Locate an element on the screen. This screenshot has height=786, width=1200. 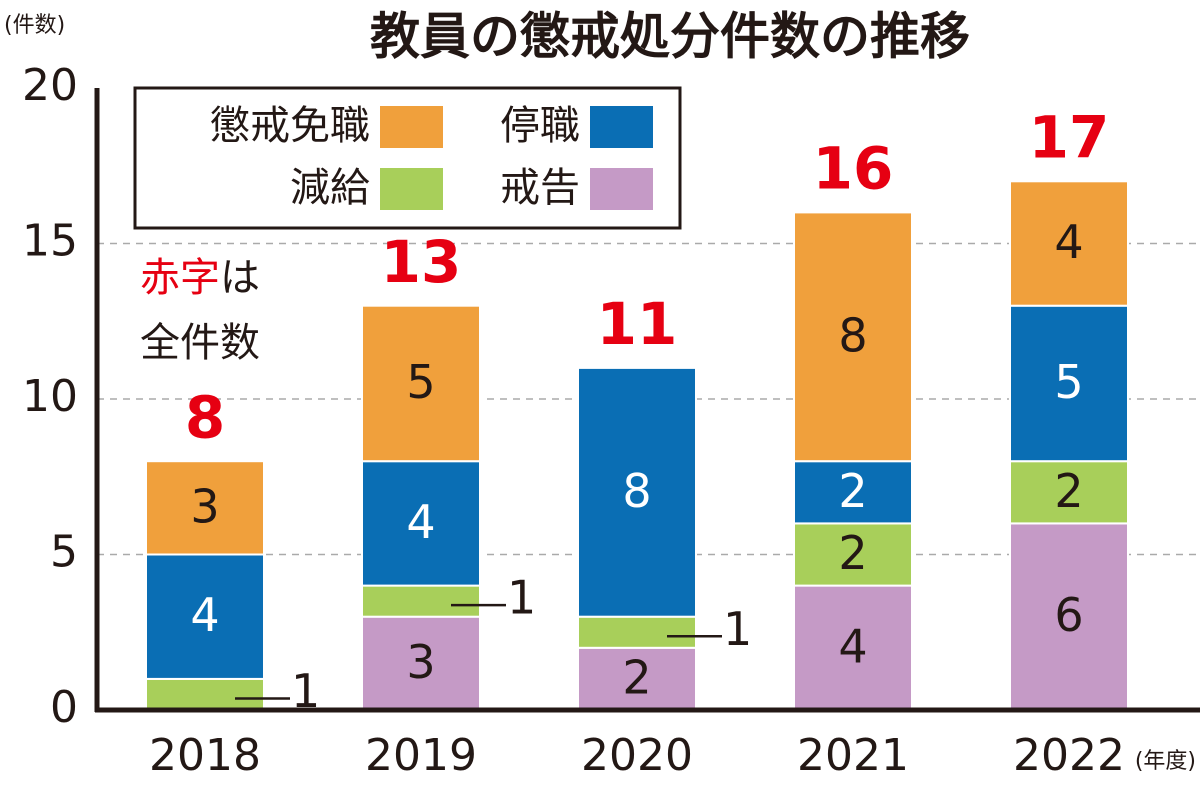
y-tick-label: 0 is located at coordinates (64, 707).